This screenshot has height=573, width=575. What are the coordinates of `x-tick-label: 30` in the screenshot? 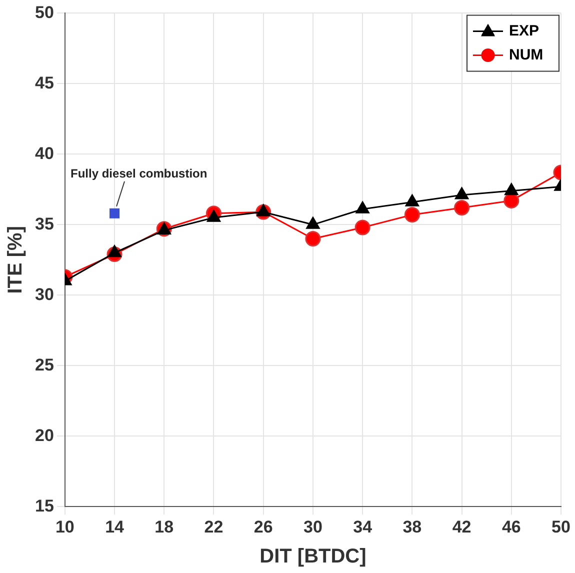 It's located at (312, 526).